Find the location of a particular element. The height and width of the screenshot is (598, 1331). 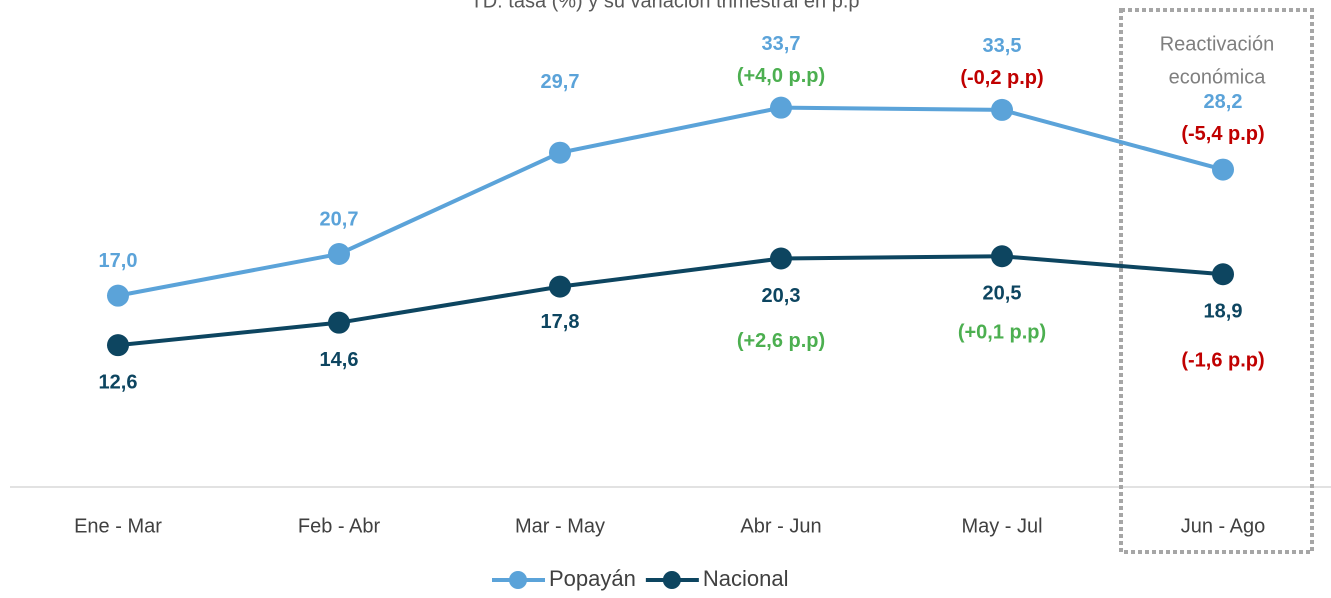

legend-label: Popayán is located at coordinates (592, 578).